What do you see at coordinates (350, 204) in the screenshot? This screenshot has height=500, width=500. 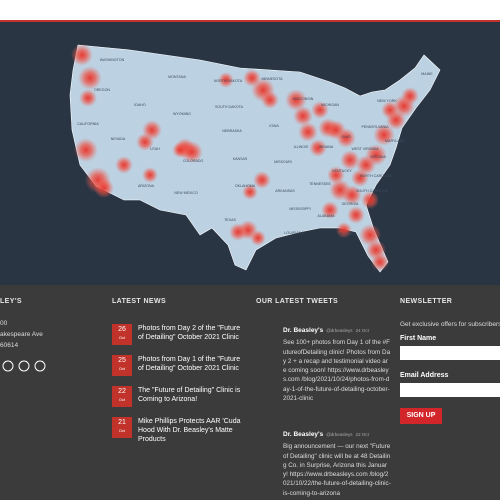 I see `state-label: GEORGIA` at bounding box center [350, 204].